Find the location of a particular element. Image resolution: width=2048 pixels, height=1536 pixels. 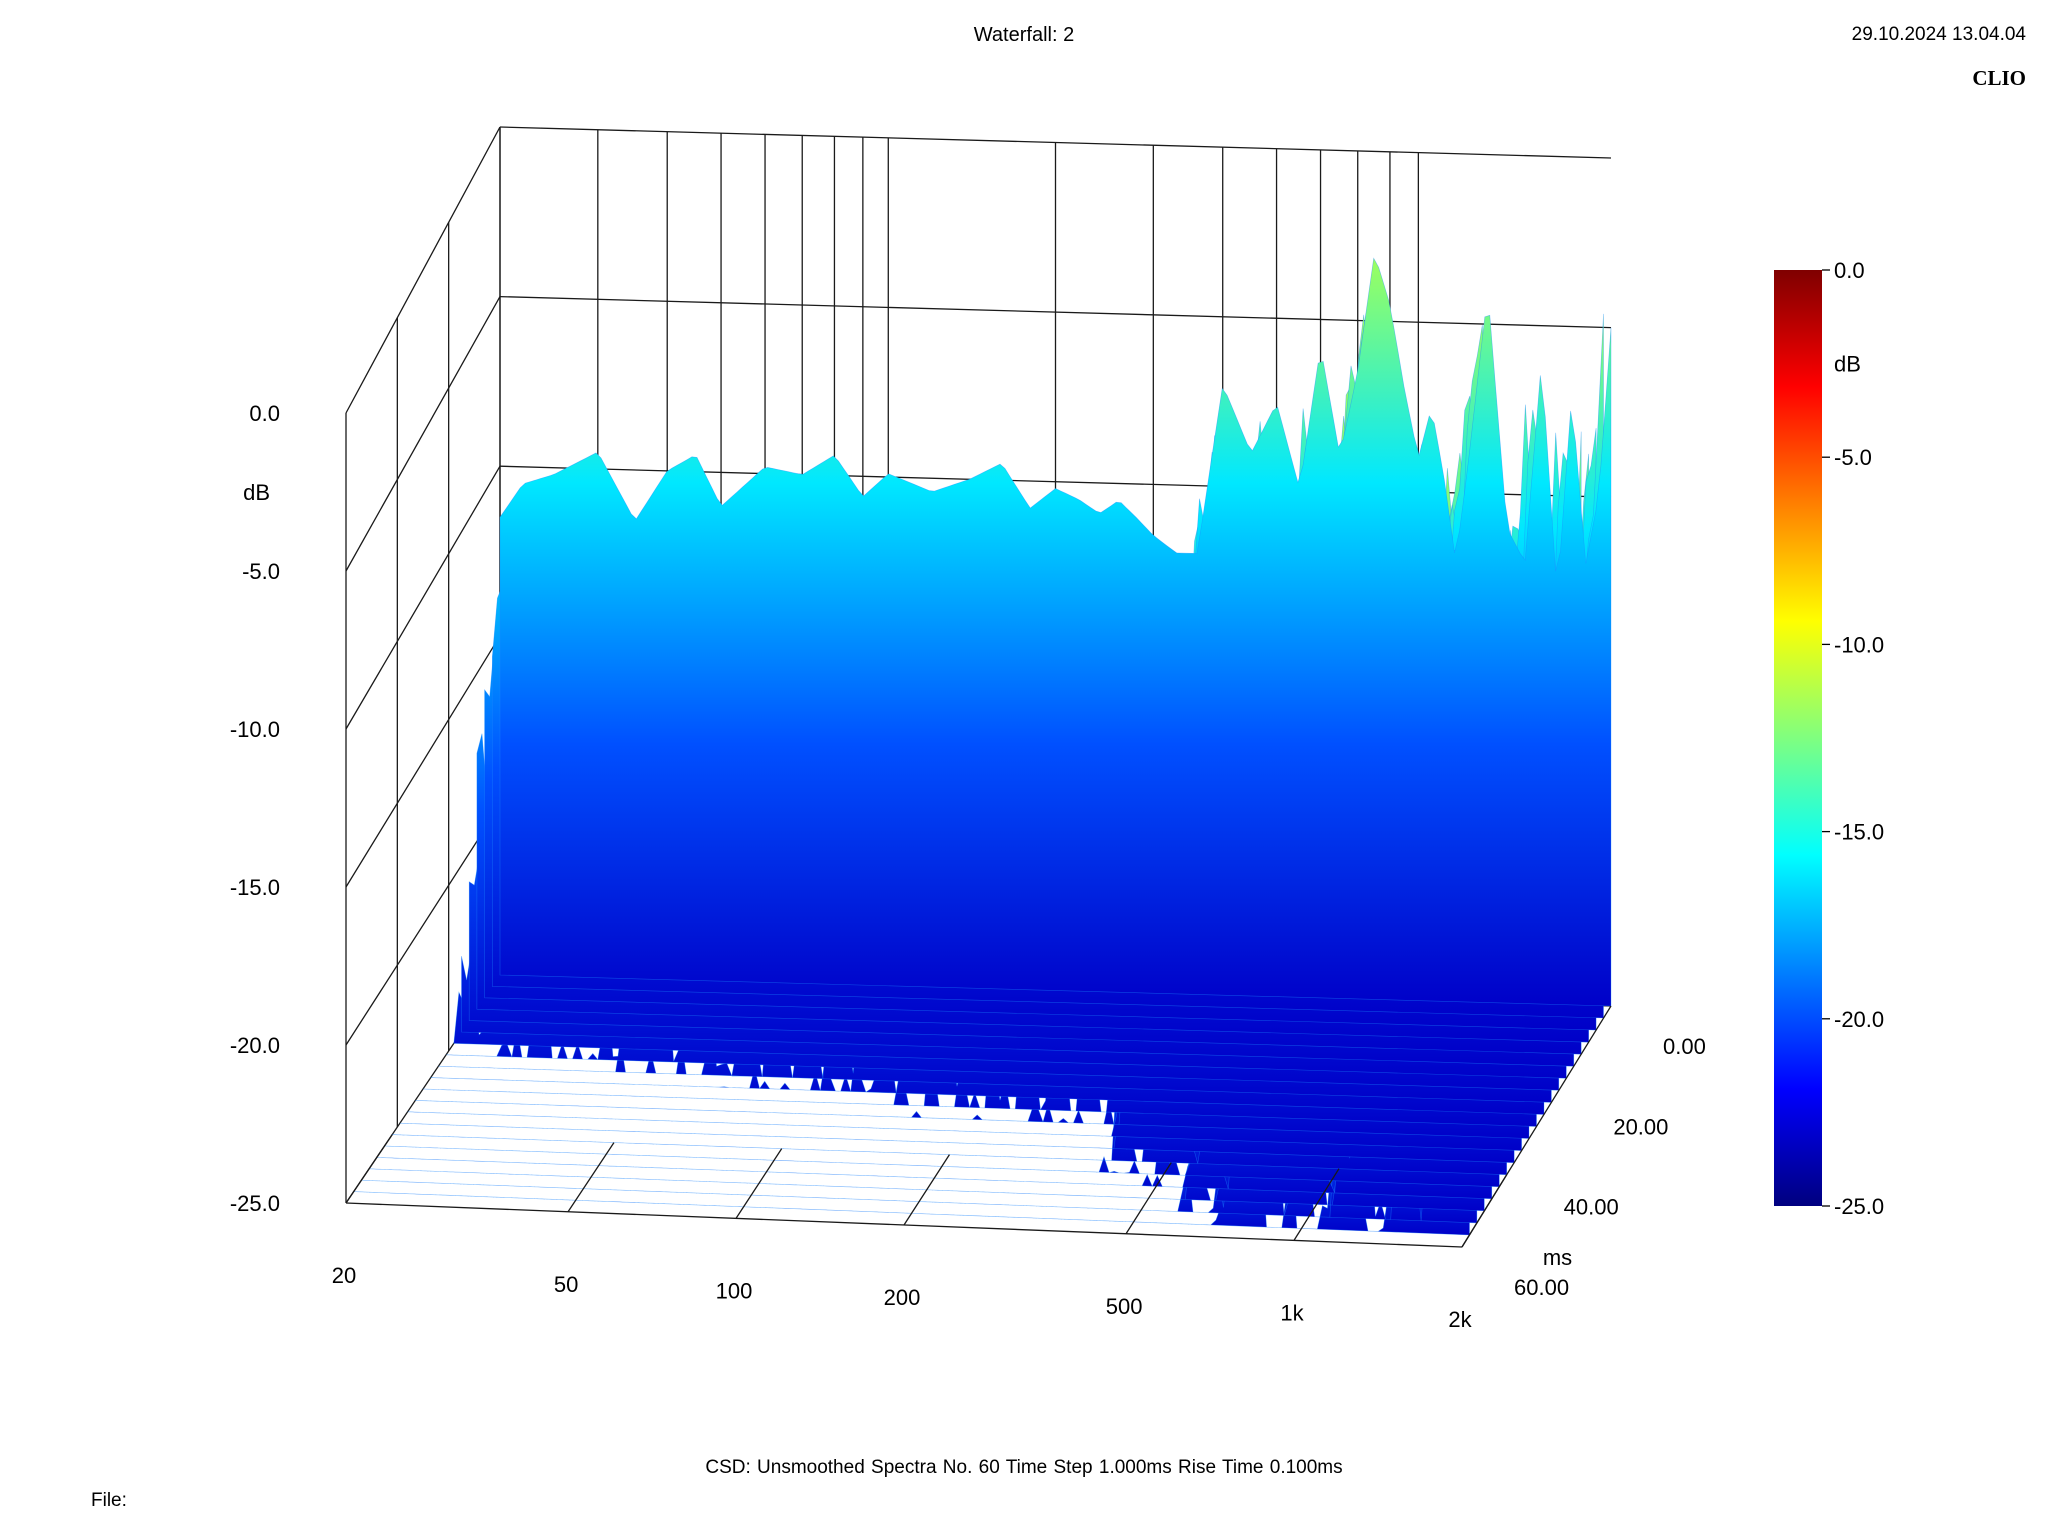

colorbar-tick-label: -5.0 is located at coordinates (1853, 457).